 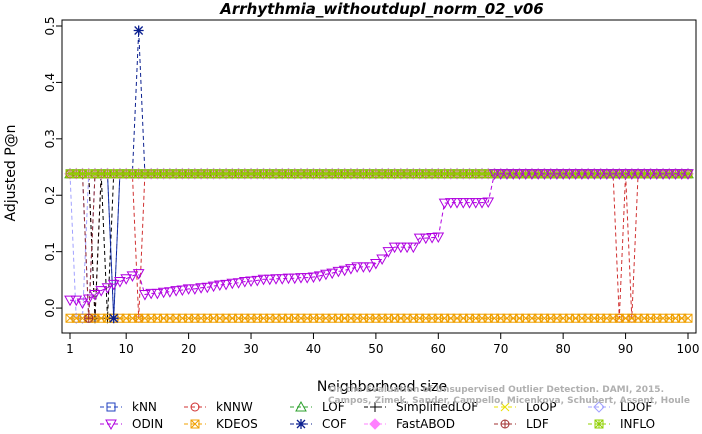 I want to click on legend-label: LoOP, so click(x=541, y=407).